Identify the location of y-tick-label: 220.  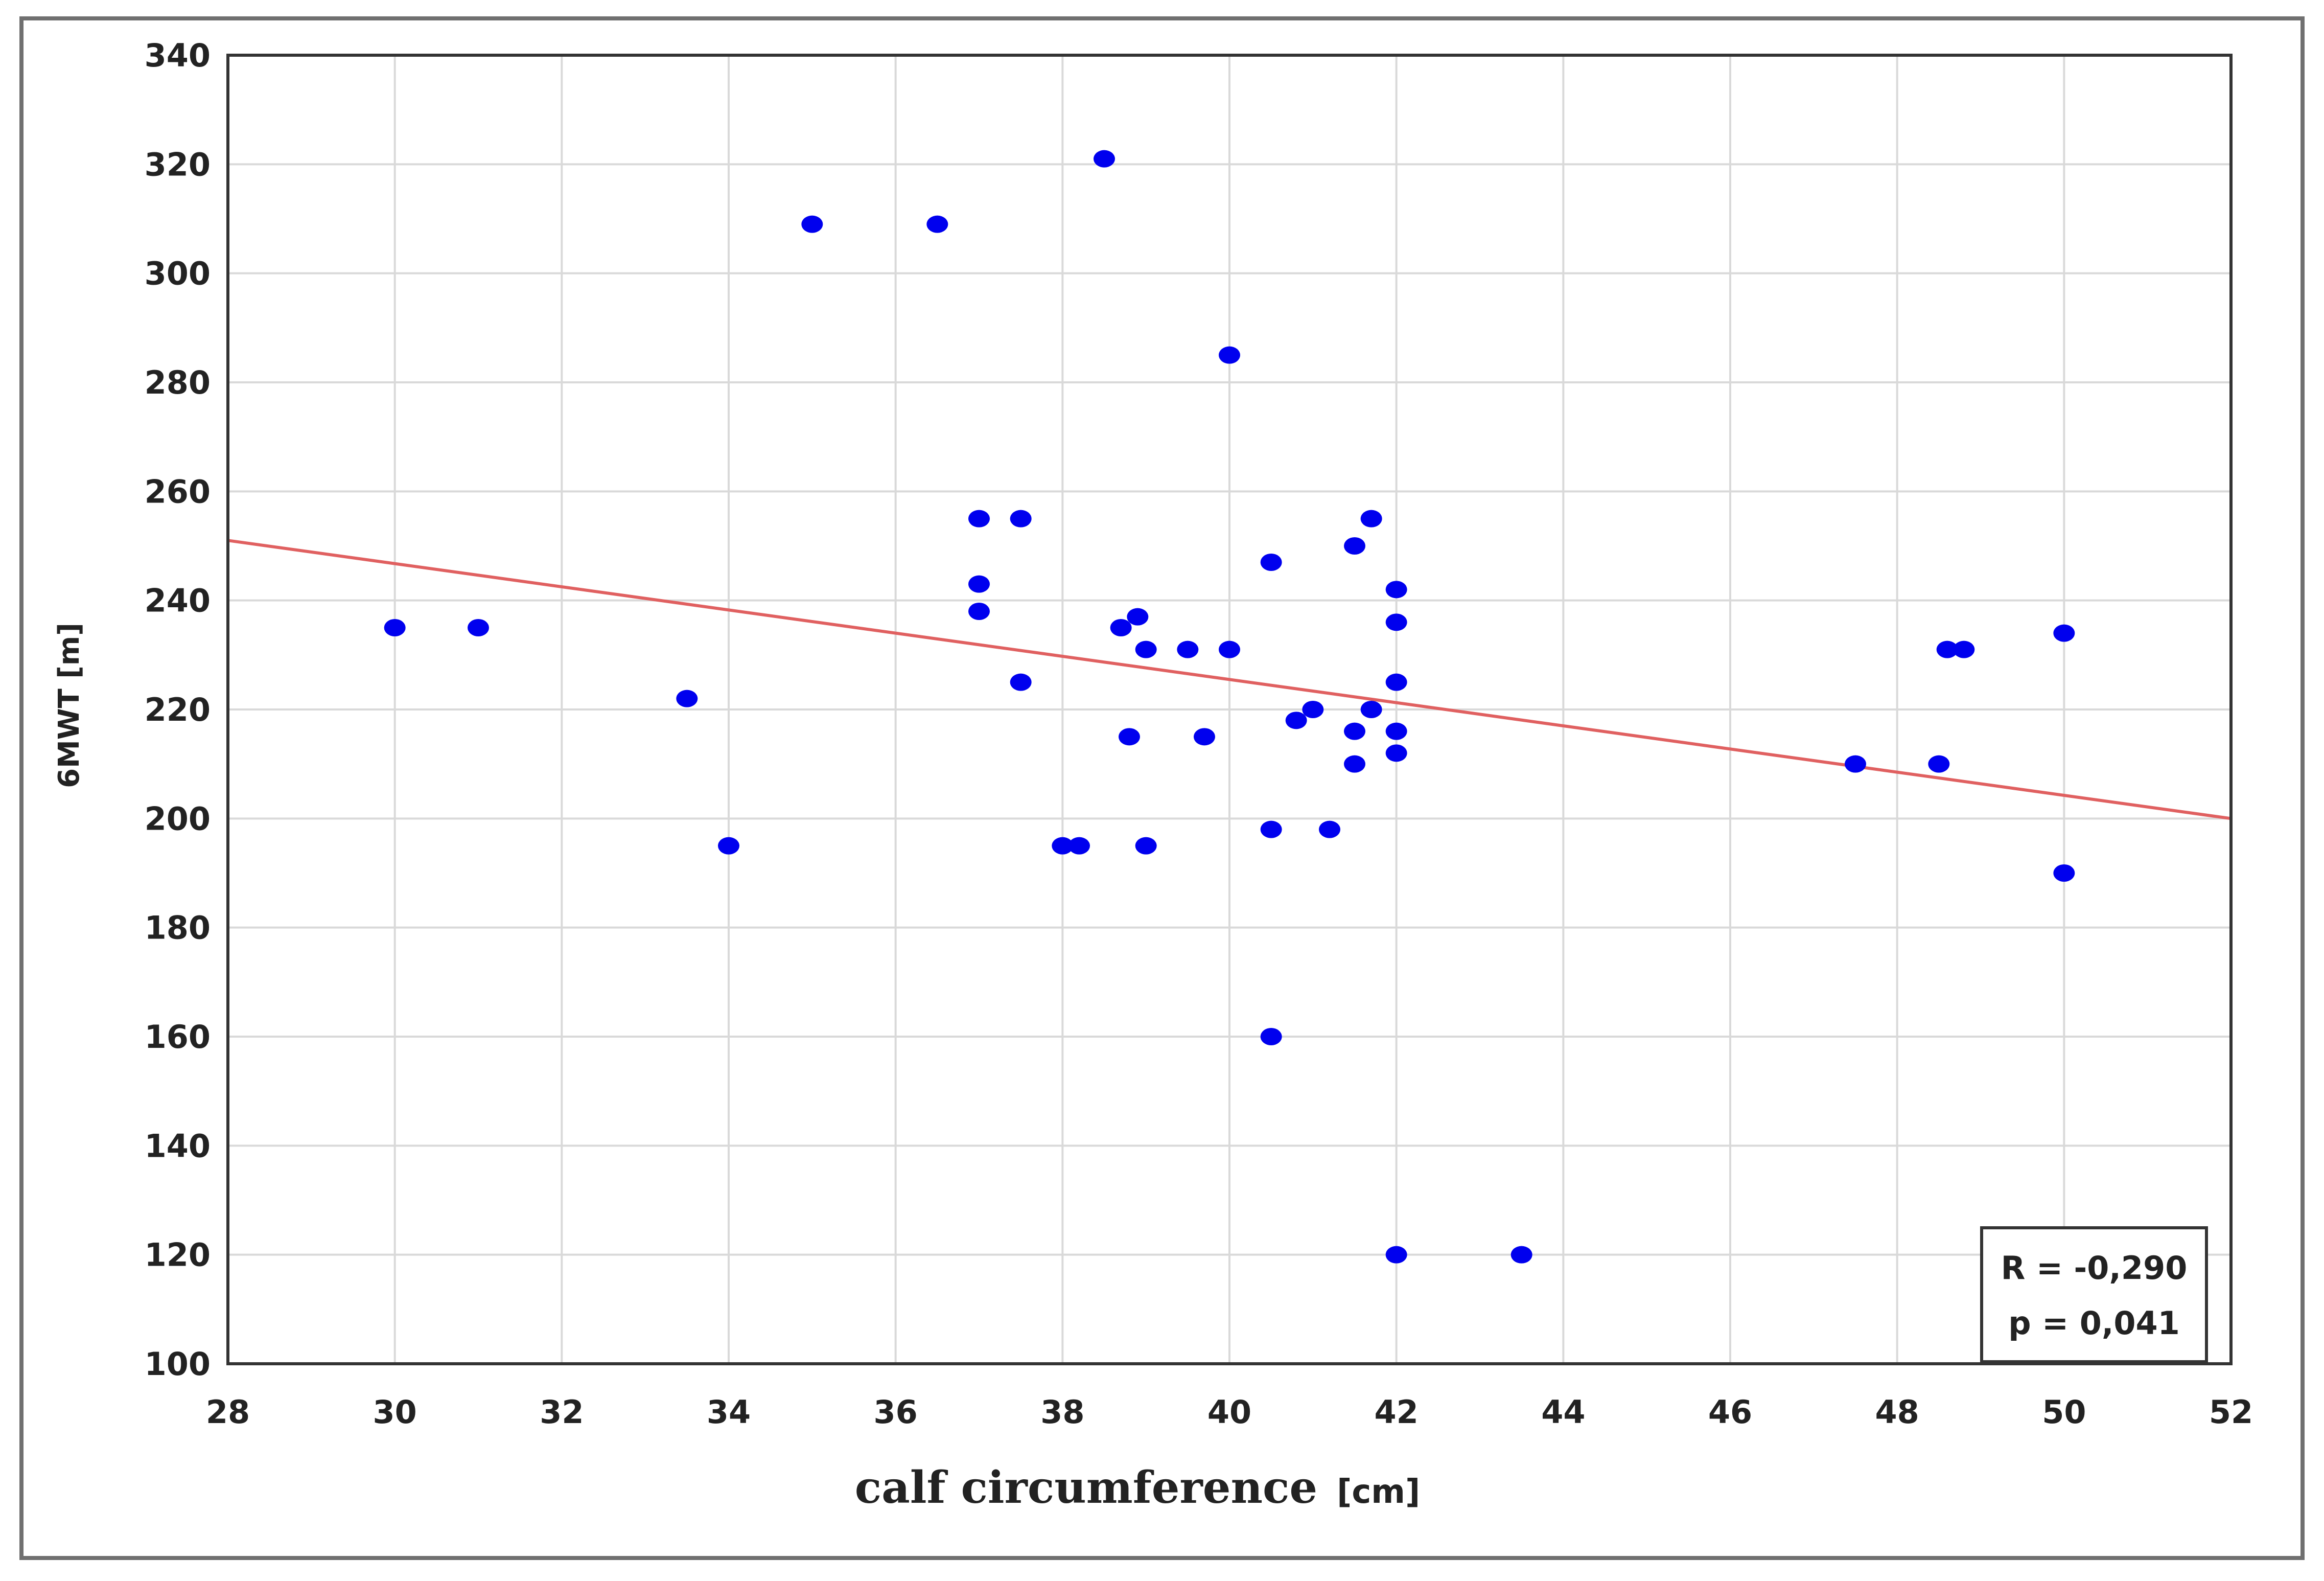
(178, 709).